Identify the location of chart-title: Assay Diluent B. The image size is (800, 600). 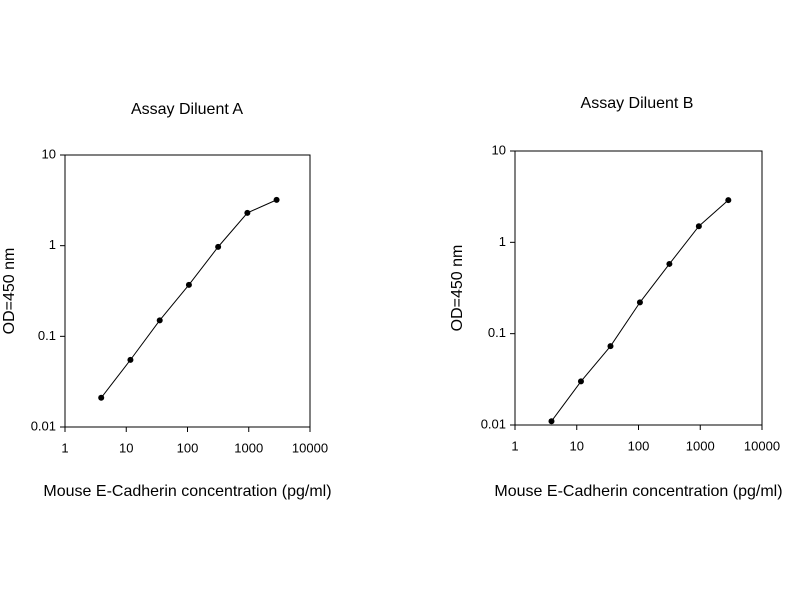
(637, 103).